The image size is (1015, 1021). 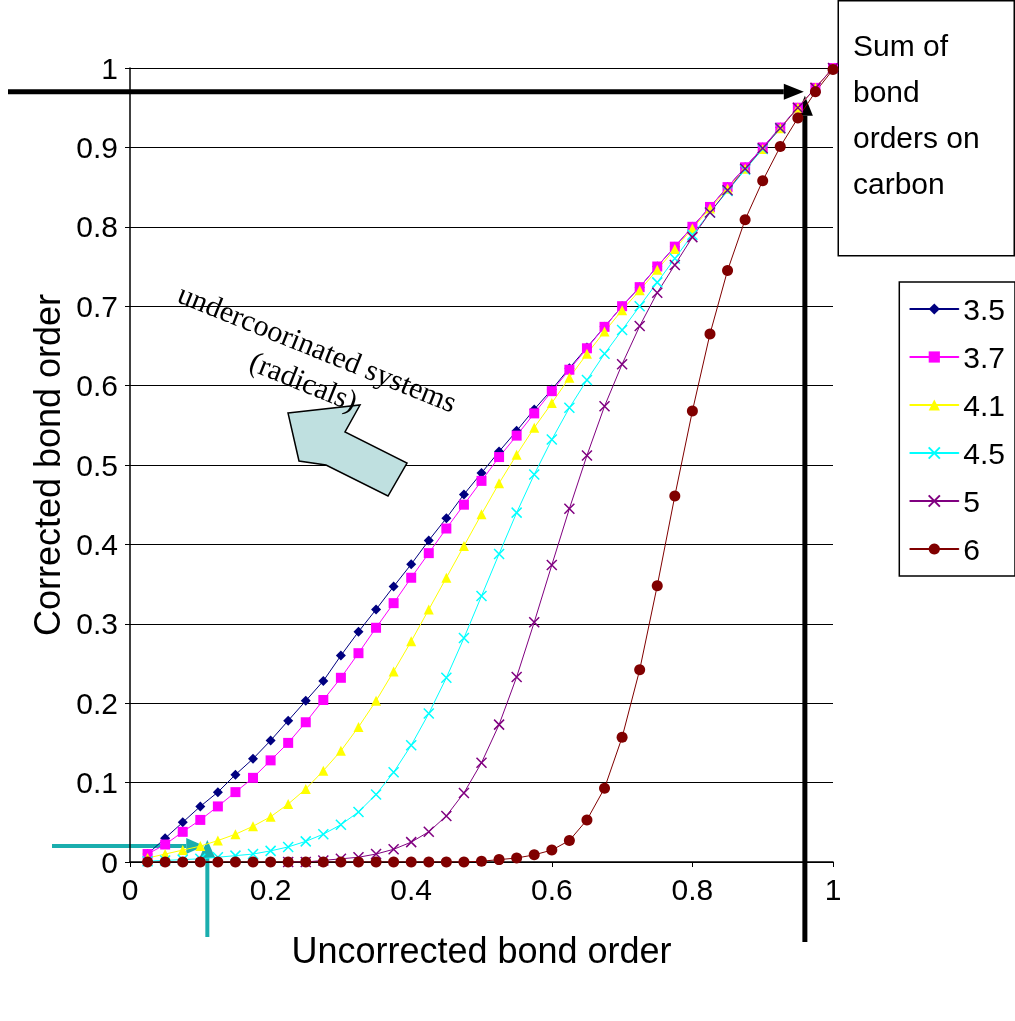 What do you see at coordinates (984, 357) in the screenshot?
I see `legend-label: 3.7` at bounding box center [984, 357].